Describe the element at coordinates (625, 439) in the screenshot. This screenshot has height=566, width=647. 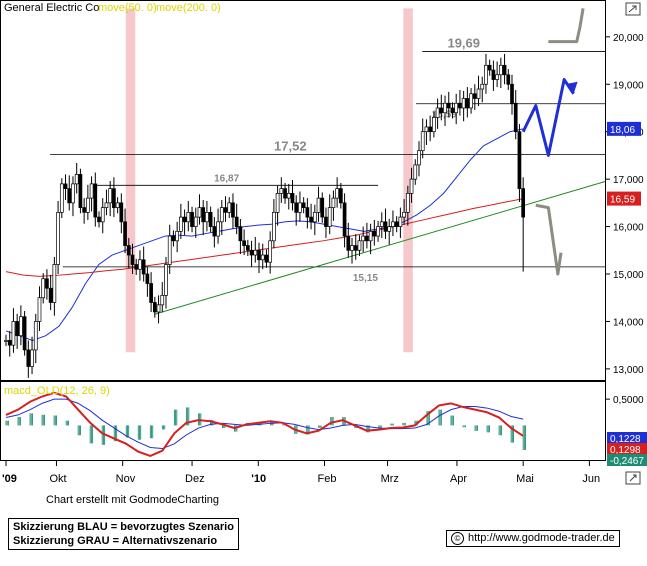
I see `macd-value-tag-label: 0,1228` at that location.